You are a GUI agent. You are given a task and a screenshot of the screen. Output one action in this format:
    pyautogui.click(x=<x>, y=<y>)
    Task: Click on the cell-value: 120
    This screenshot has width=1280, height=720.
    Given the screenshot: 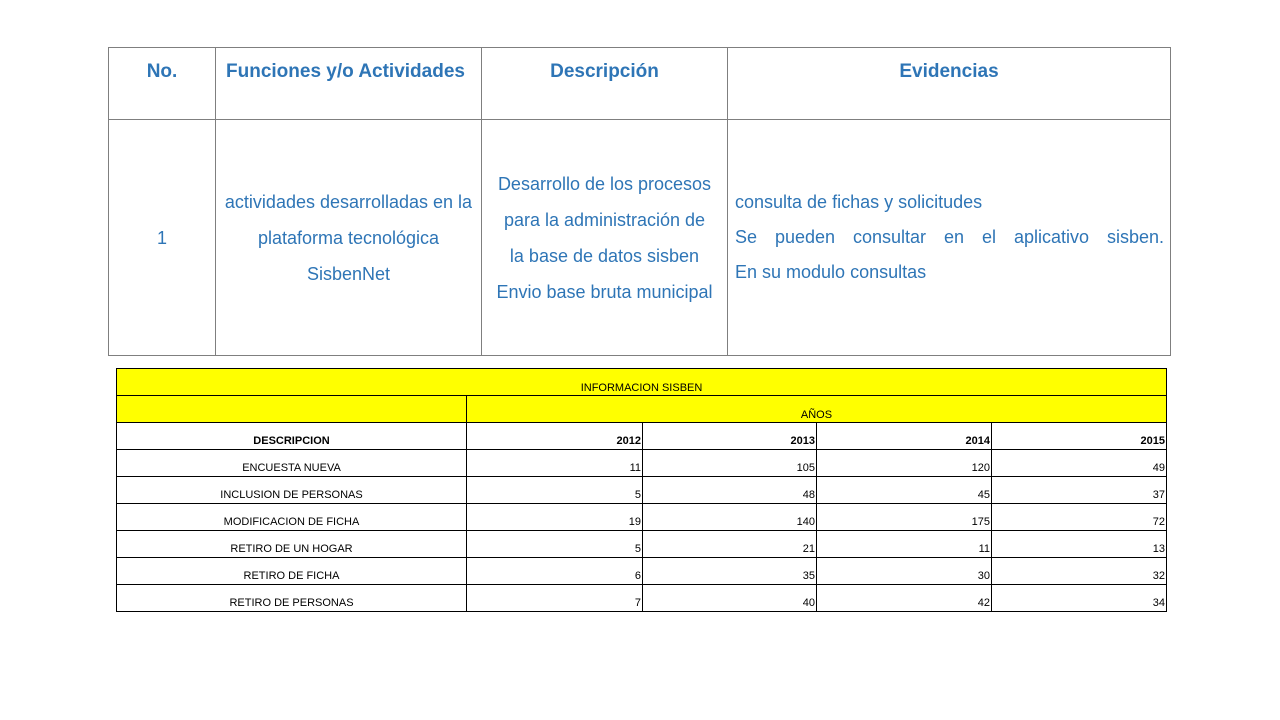 What is the action you would take?
    pyautogui.click(x=904, y=463)
    